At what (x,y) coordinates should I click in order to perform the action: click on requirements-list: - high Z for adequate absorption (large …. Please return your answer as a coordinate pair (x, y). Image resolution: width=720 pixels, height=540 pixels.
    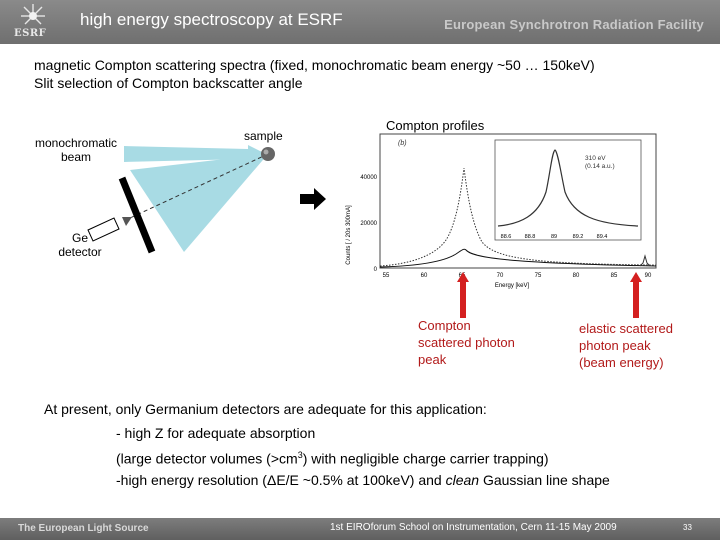
    Looking at the image, I should click on (363, 457).